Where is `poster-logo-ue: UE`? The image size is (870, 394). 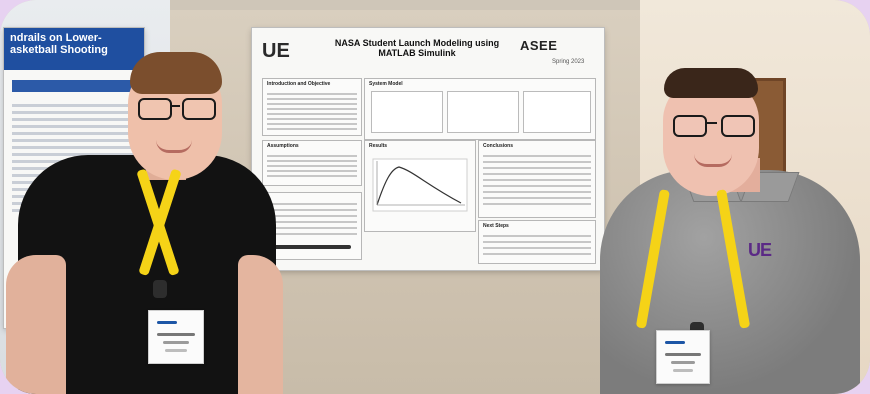 poster-logo-ue: UE is located at coordinates (276, 51).